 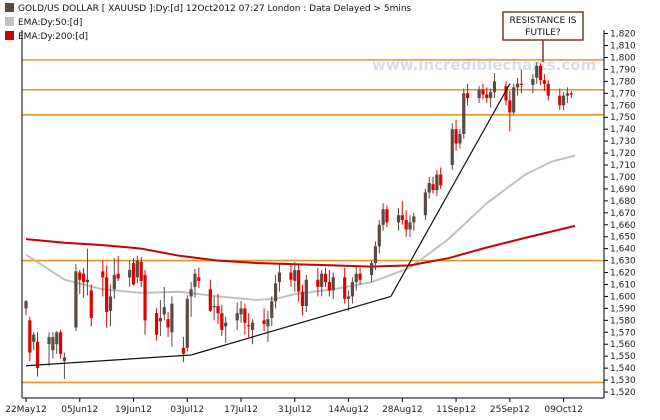 What do you see at coordinates (623, 35) in the screenshot?
I see `y-tick-label: 1,820` at bounding box center [623, 35].